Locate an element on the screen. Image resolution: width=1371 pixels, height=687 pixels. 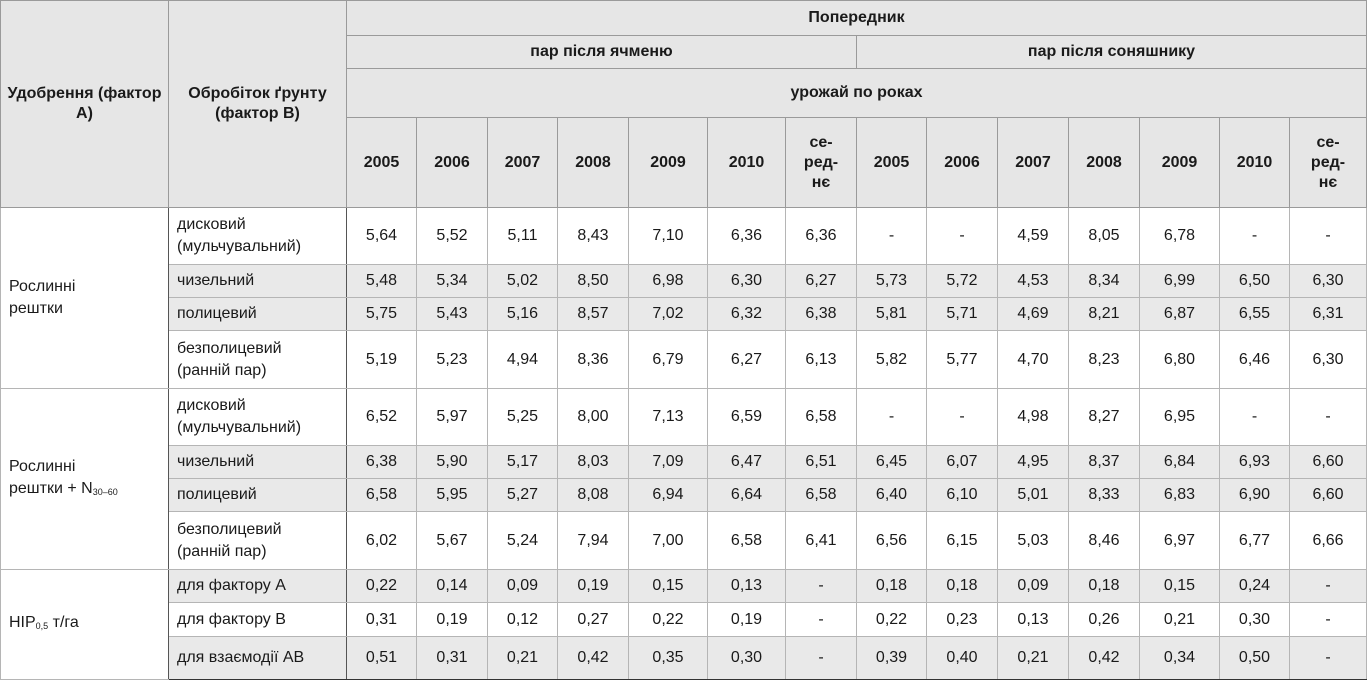
value-text: 6,64 is located at coordinates (746, 494).